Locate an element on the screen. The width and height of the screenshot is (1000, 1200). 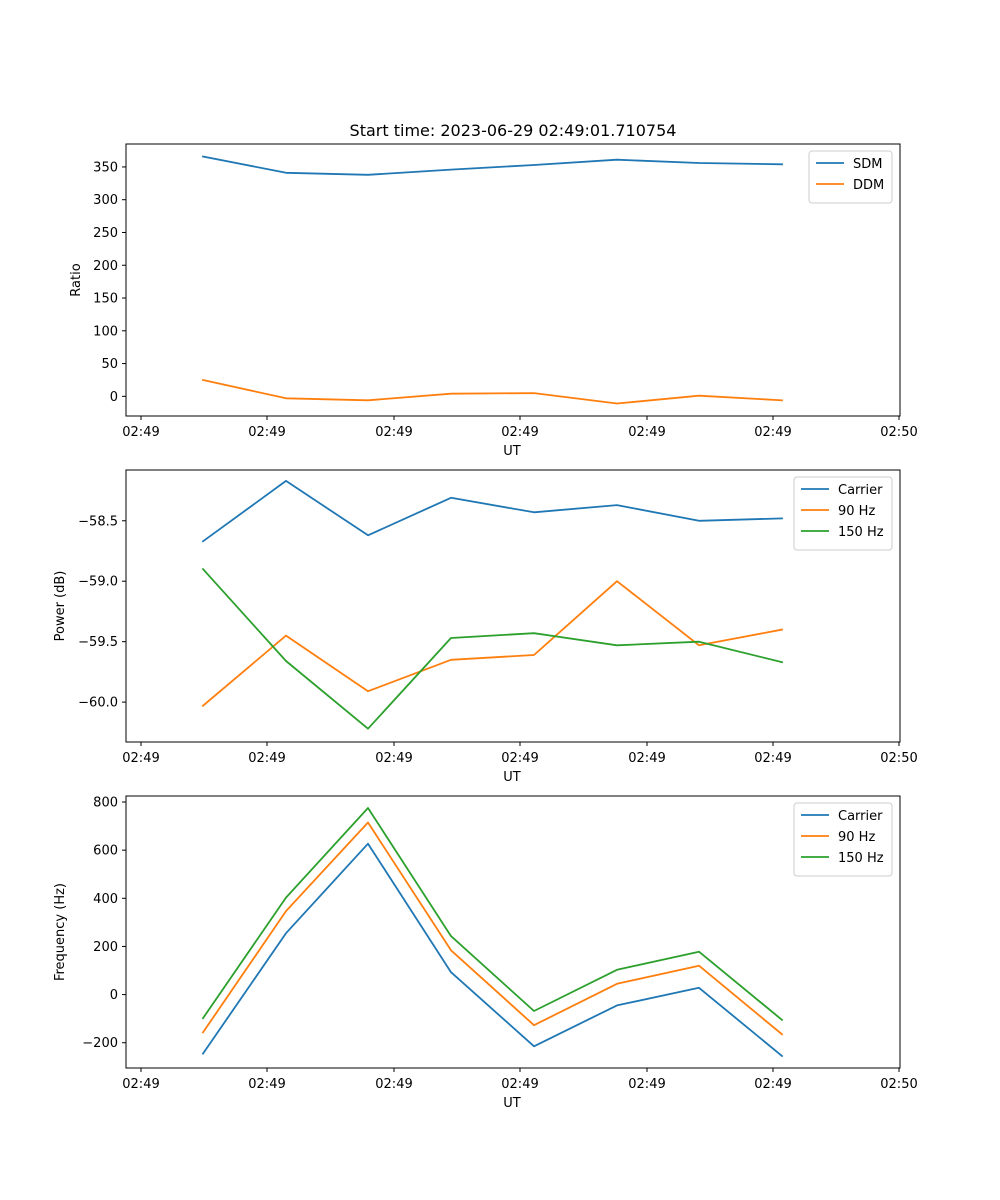
legend: SDM DDM is located at coordinates (850, 177).